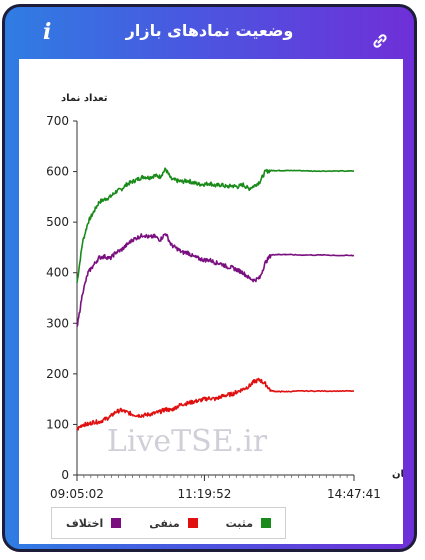 This screenshot has height=560, width=425. Describe the element at coordinates (77, 493) in the screenshot. I see `x-tick-label: 09:05:02` at that location.